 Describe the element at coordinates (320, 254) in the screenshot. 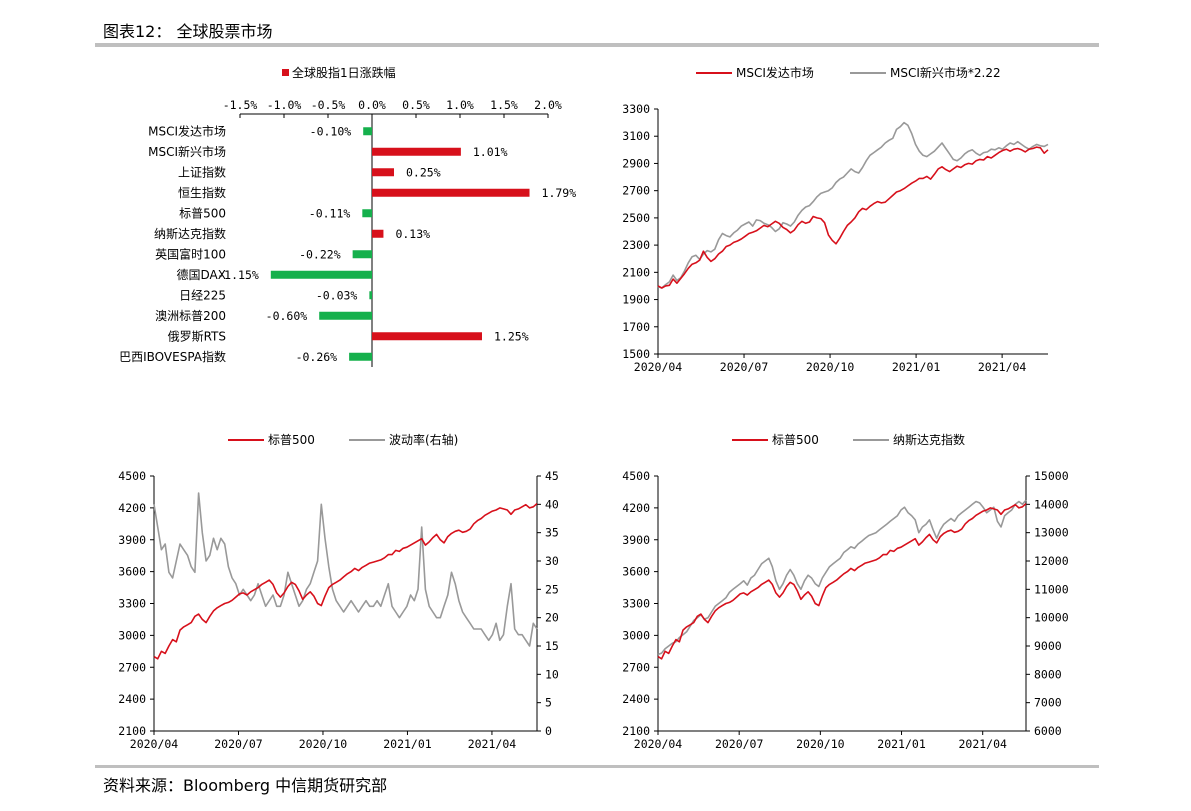

I see `value-label: -0.22%` at that location.